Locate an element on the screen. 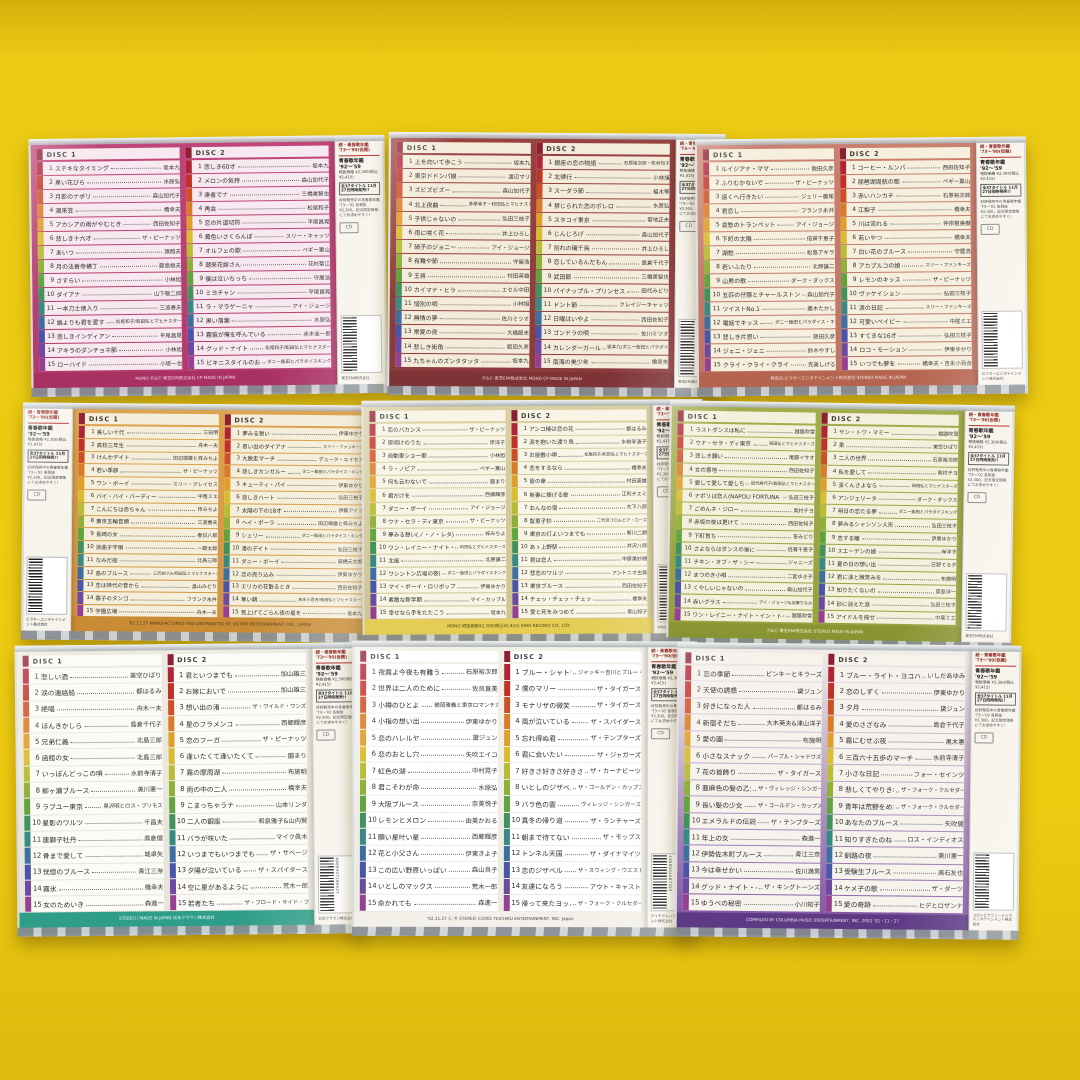 The height and width of the screenshot is (1080, 1080). track-title: アカシアの雨がやむとき is located at coordinates (88, 225).